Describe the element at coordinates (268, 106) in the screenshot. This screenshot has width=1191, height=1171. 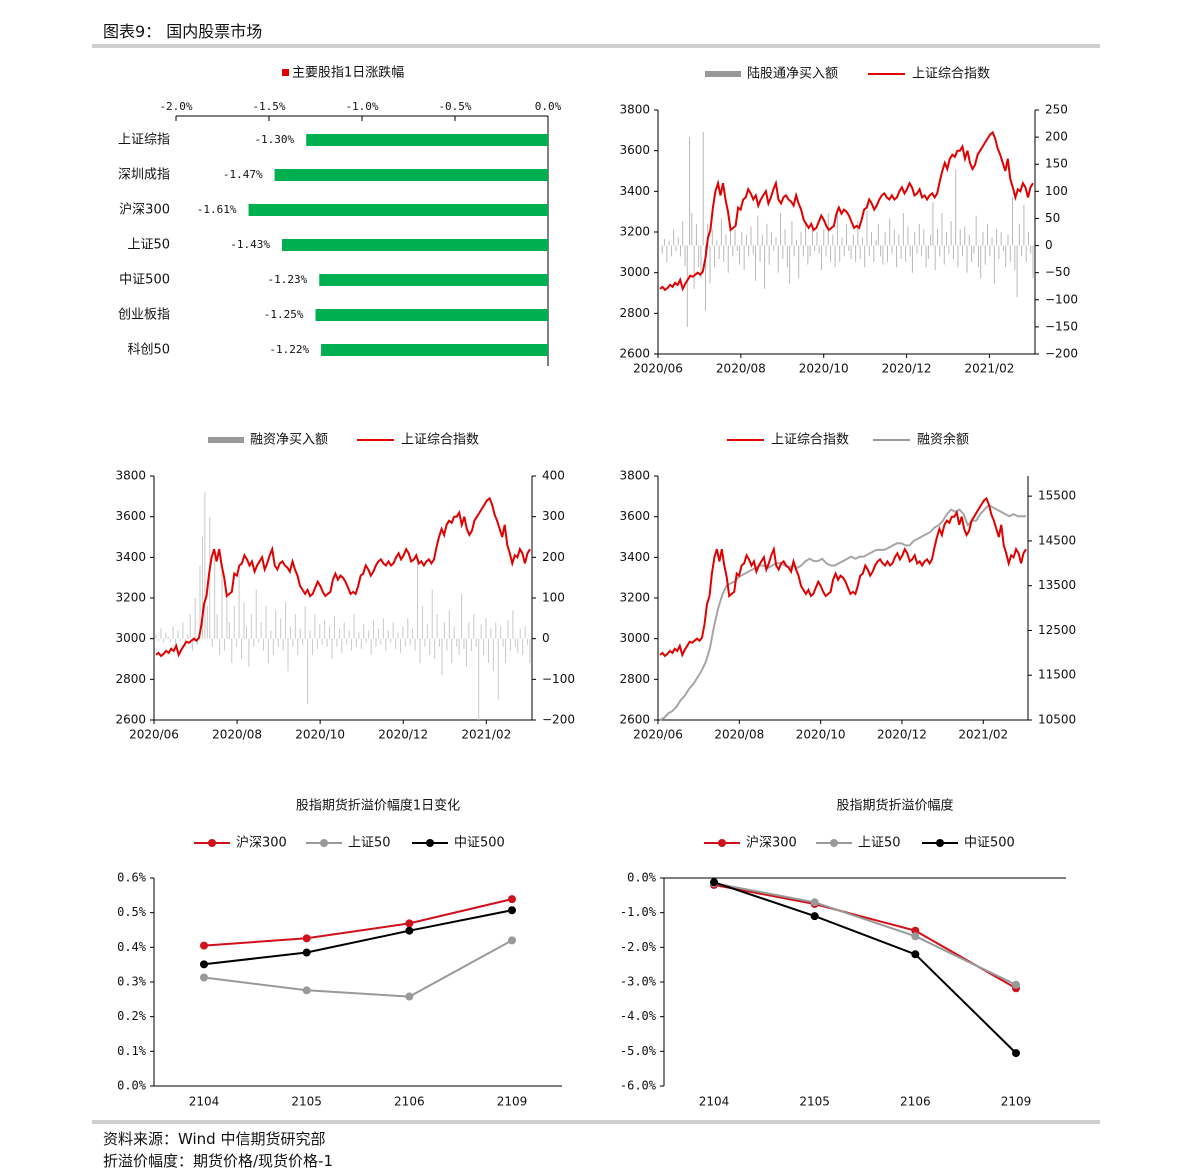
I see `x-tick-label: -1.5%` at that location.